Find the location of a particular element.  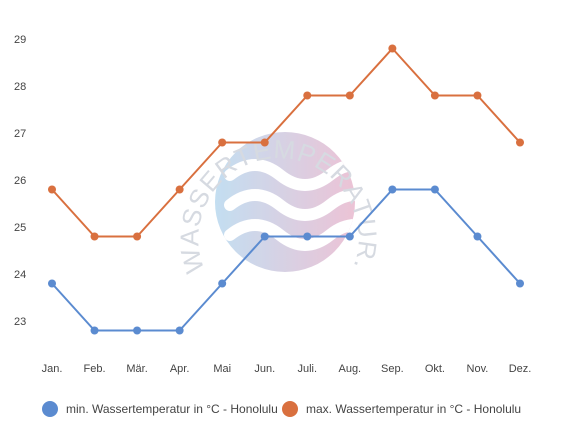

y-axis: 23 24 25 26 27 28 29 is located at coordinates (20, 181).